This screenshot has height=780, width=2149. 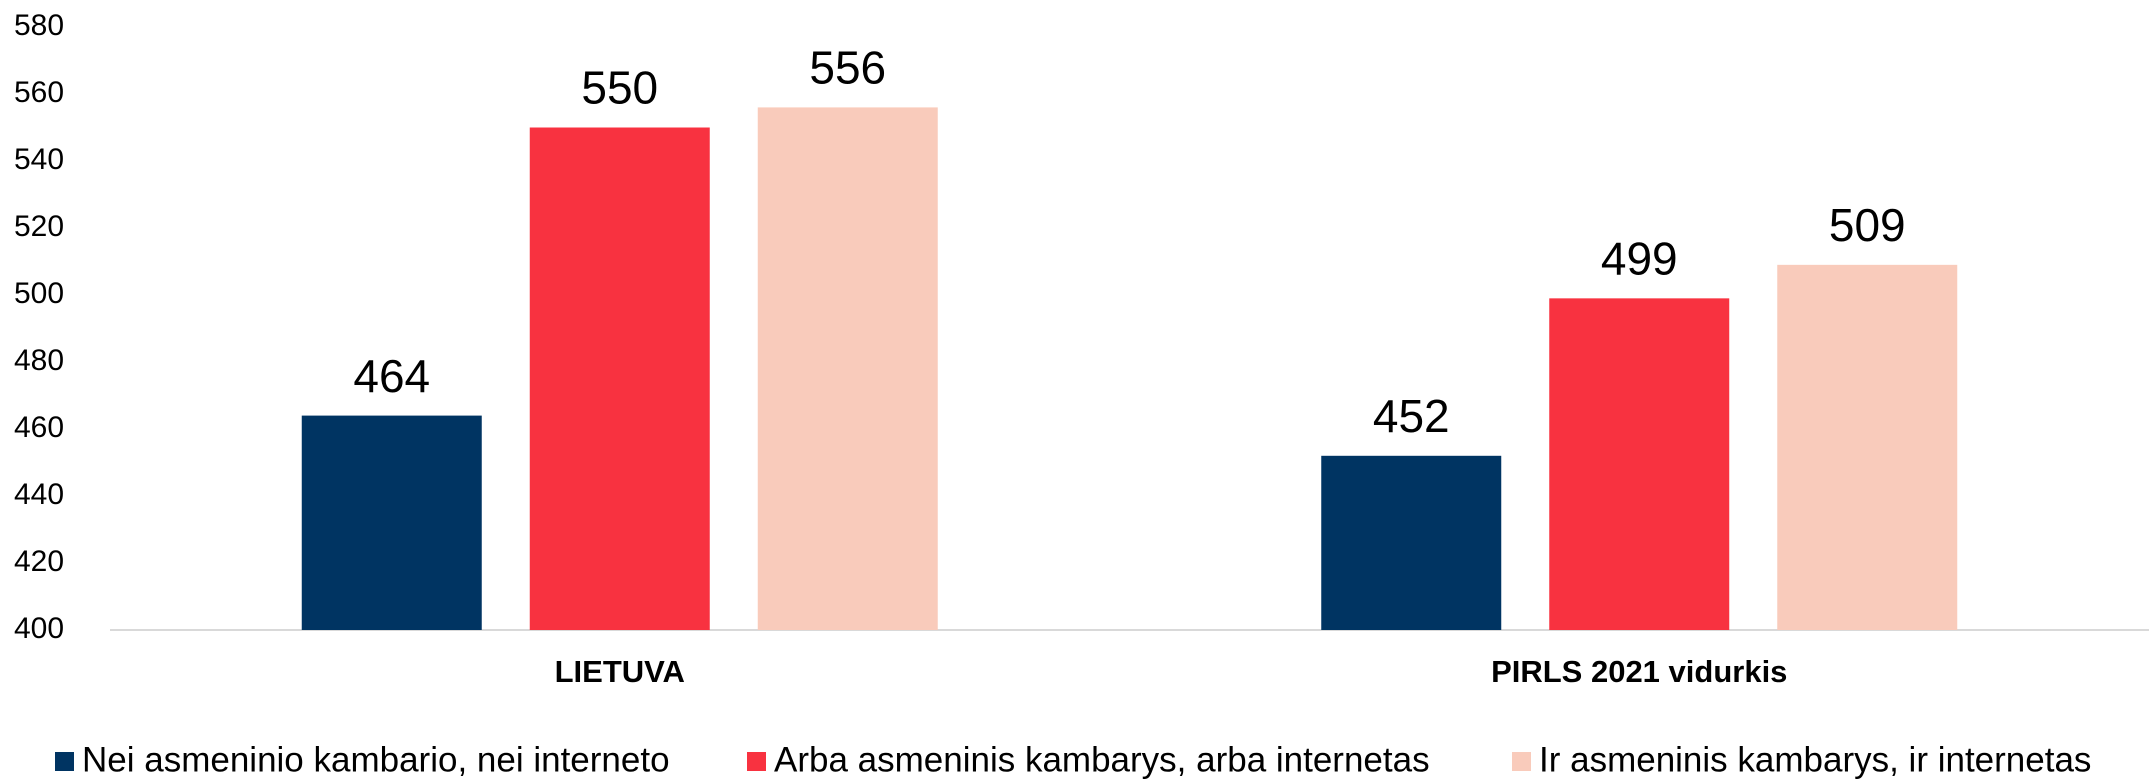 What do you see at coordinates (39, 159) in the screenshot?
I see `y-tick-label: 540` at bounding box center [39, 159].